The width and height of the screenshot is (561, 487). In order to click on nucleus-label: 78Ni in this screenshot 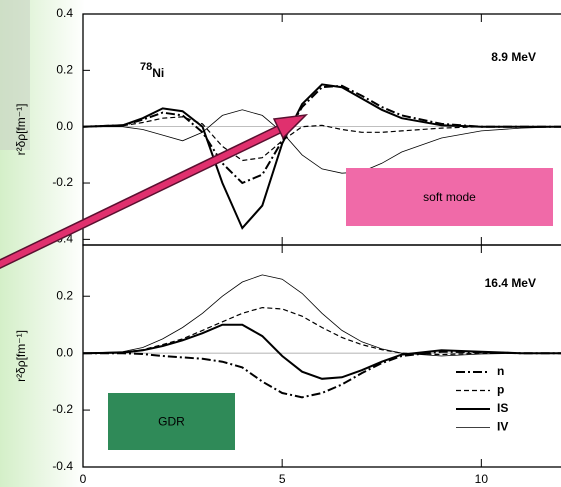, I will do `click(152, 70)`.